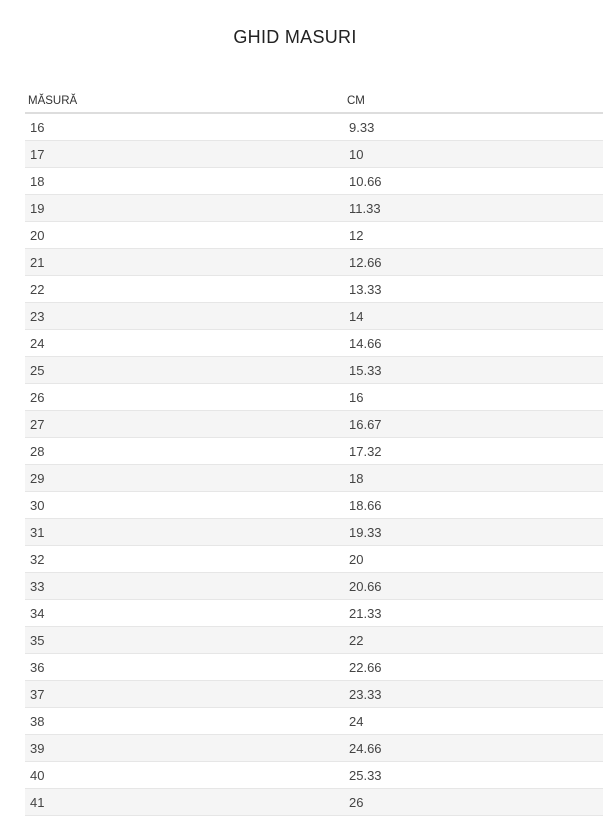 The image size is (605, 826). I want to click on size-cell: 24, so click(184, 343).